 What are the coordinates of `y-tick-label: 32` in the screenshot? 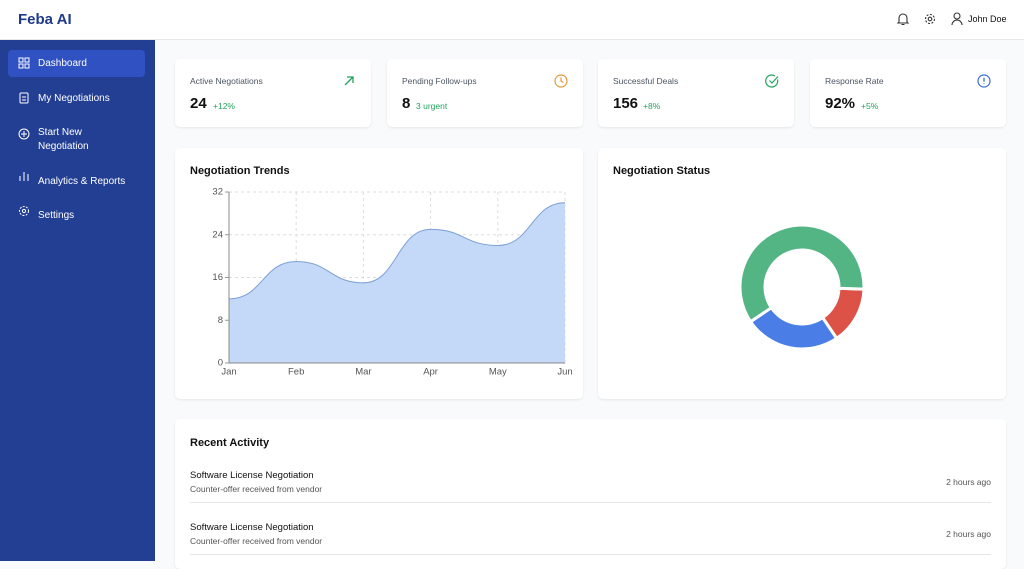 It's located at (217, 192).